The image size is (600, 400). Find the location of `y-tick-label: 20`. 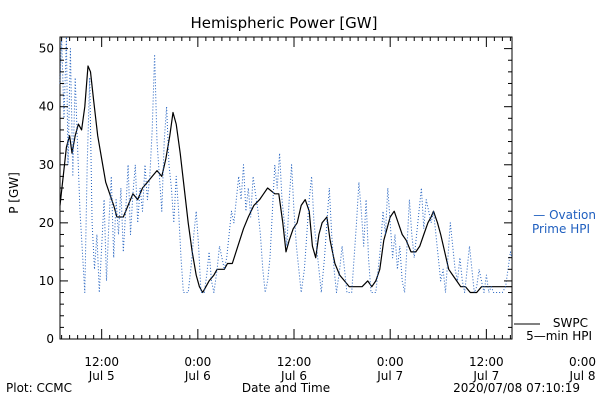

y-tick-label: 20 is located at coordinates (46, 223).